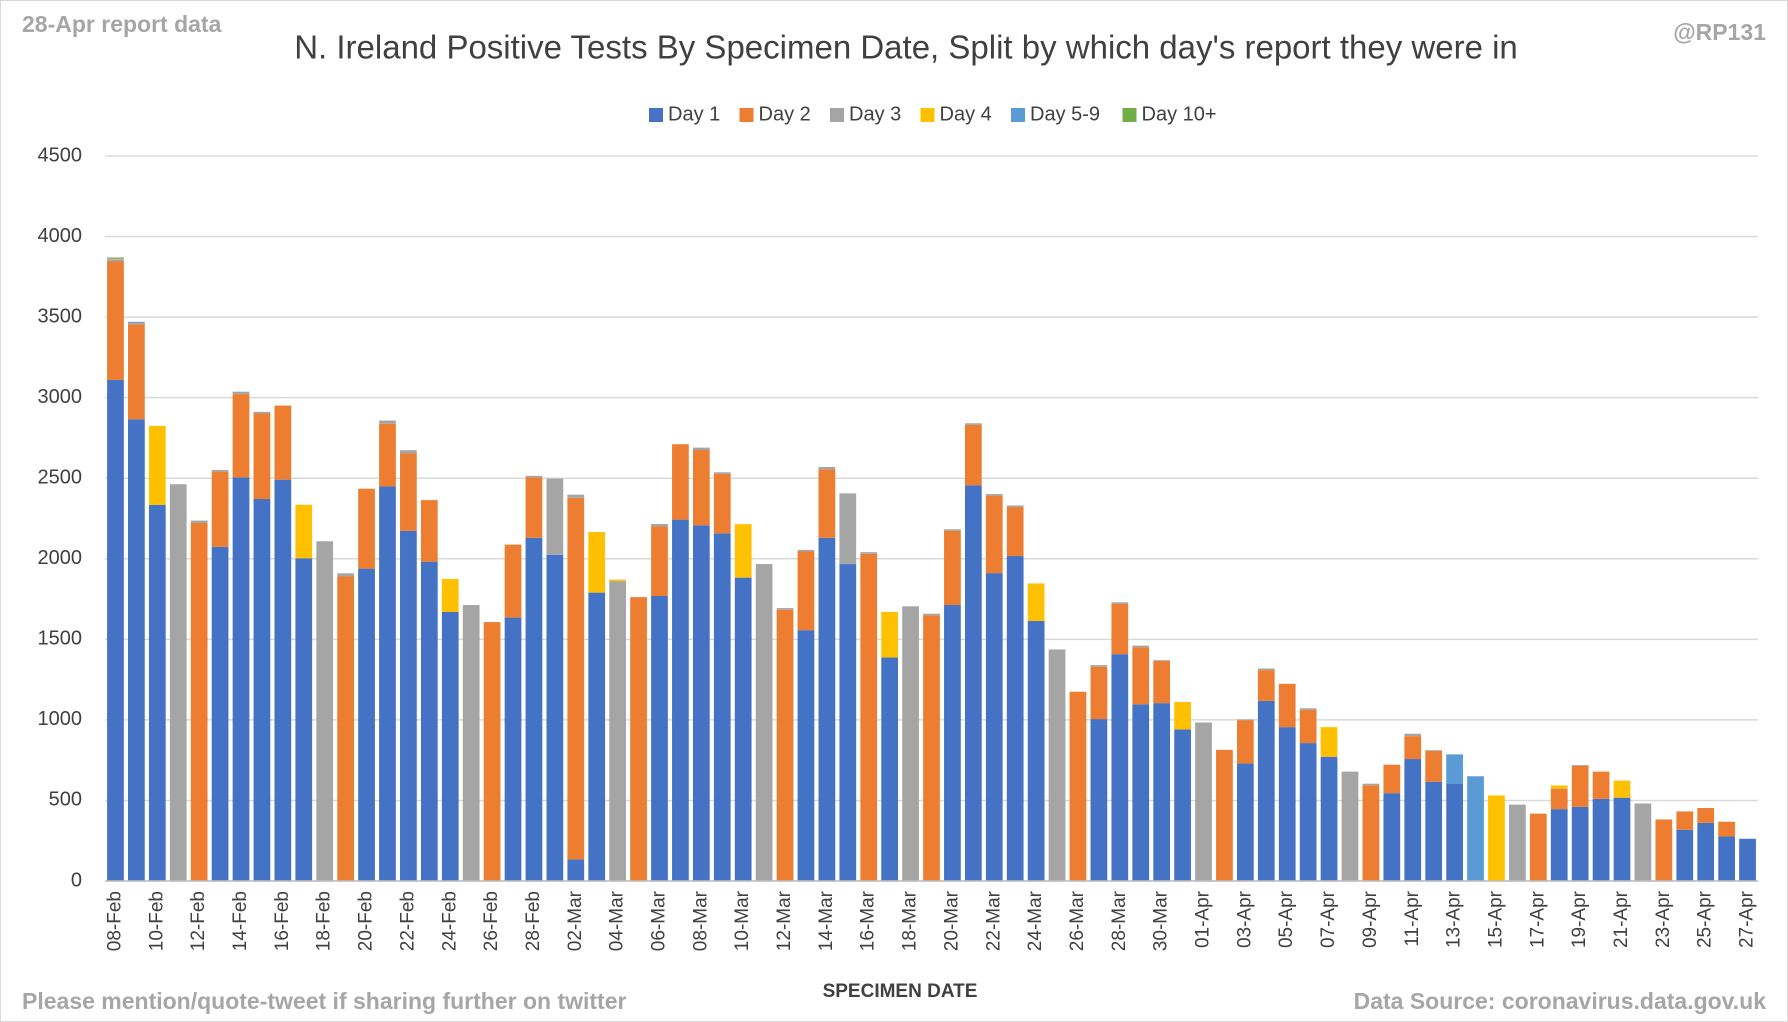 The width and height of the screenshot is (1788, 1022). I want to click on credit: @RP131, so click(1719, 32).